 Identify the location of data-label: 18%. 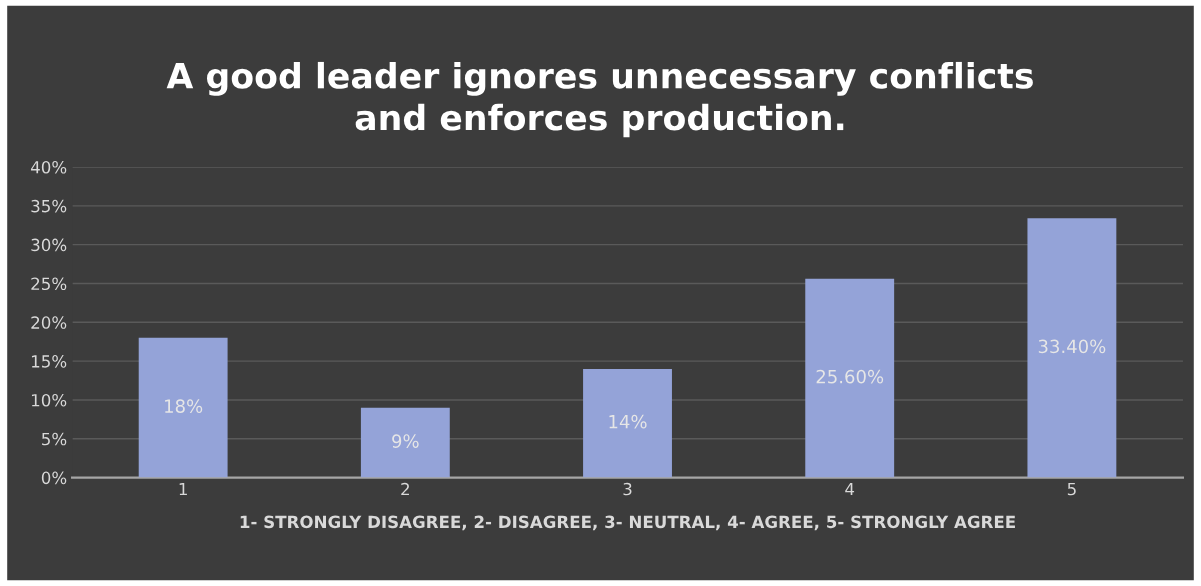
(184, 406).